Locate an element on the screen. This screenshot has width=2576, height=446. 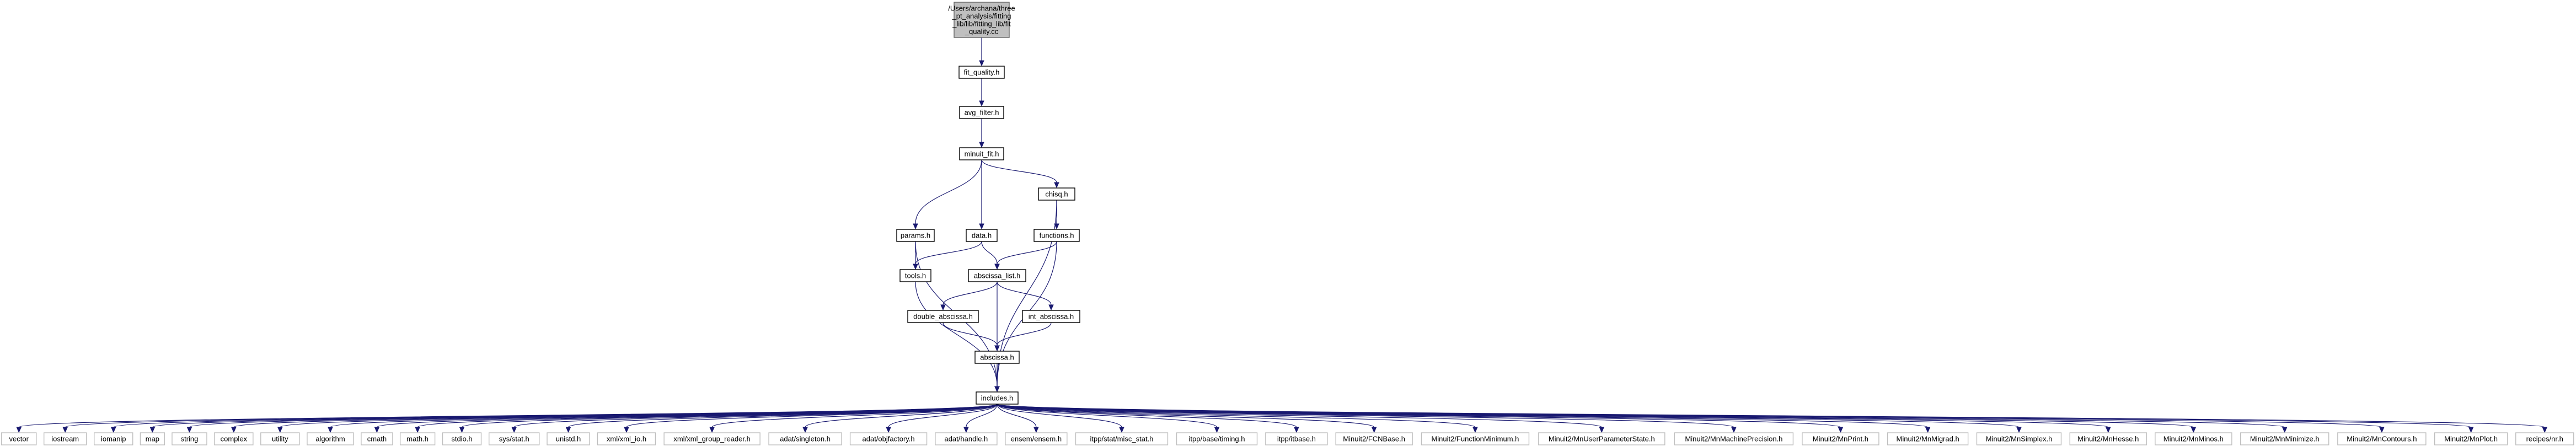
edge-double-abscissa-to-abscissa is located at coordinates (971, 337).